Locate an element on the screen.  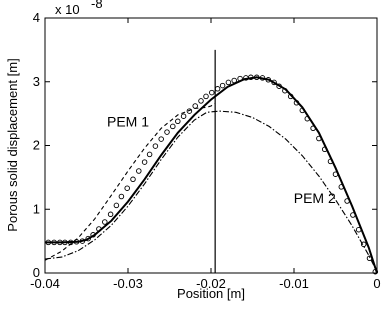
y-exponent: -8 is located at coordinates (97, 5).